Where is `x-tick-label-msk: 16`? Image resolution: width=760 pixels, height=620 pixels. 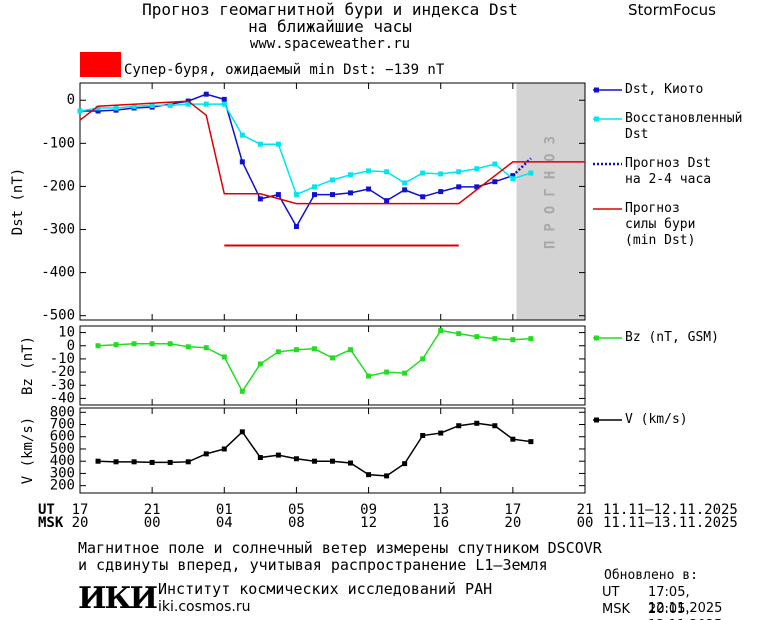 x-tick-label-msk: 16 is located at coordinates (440, 523).